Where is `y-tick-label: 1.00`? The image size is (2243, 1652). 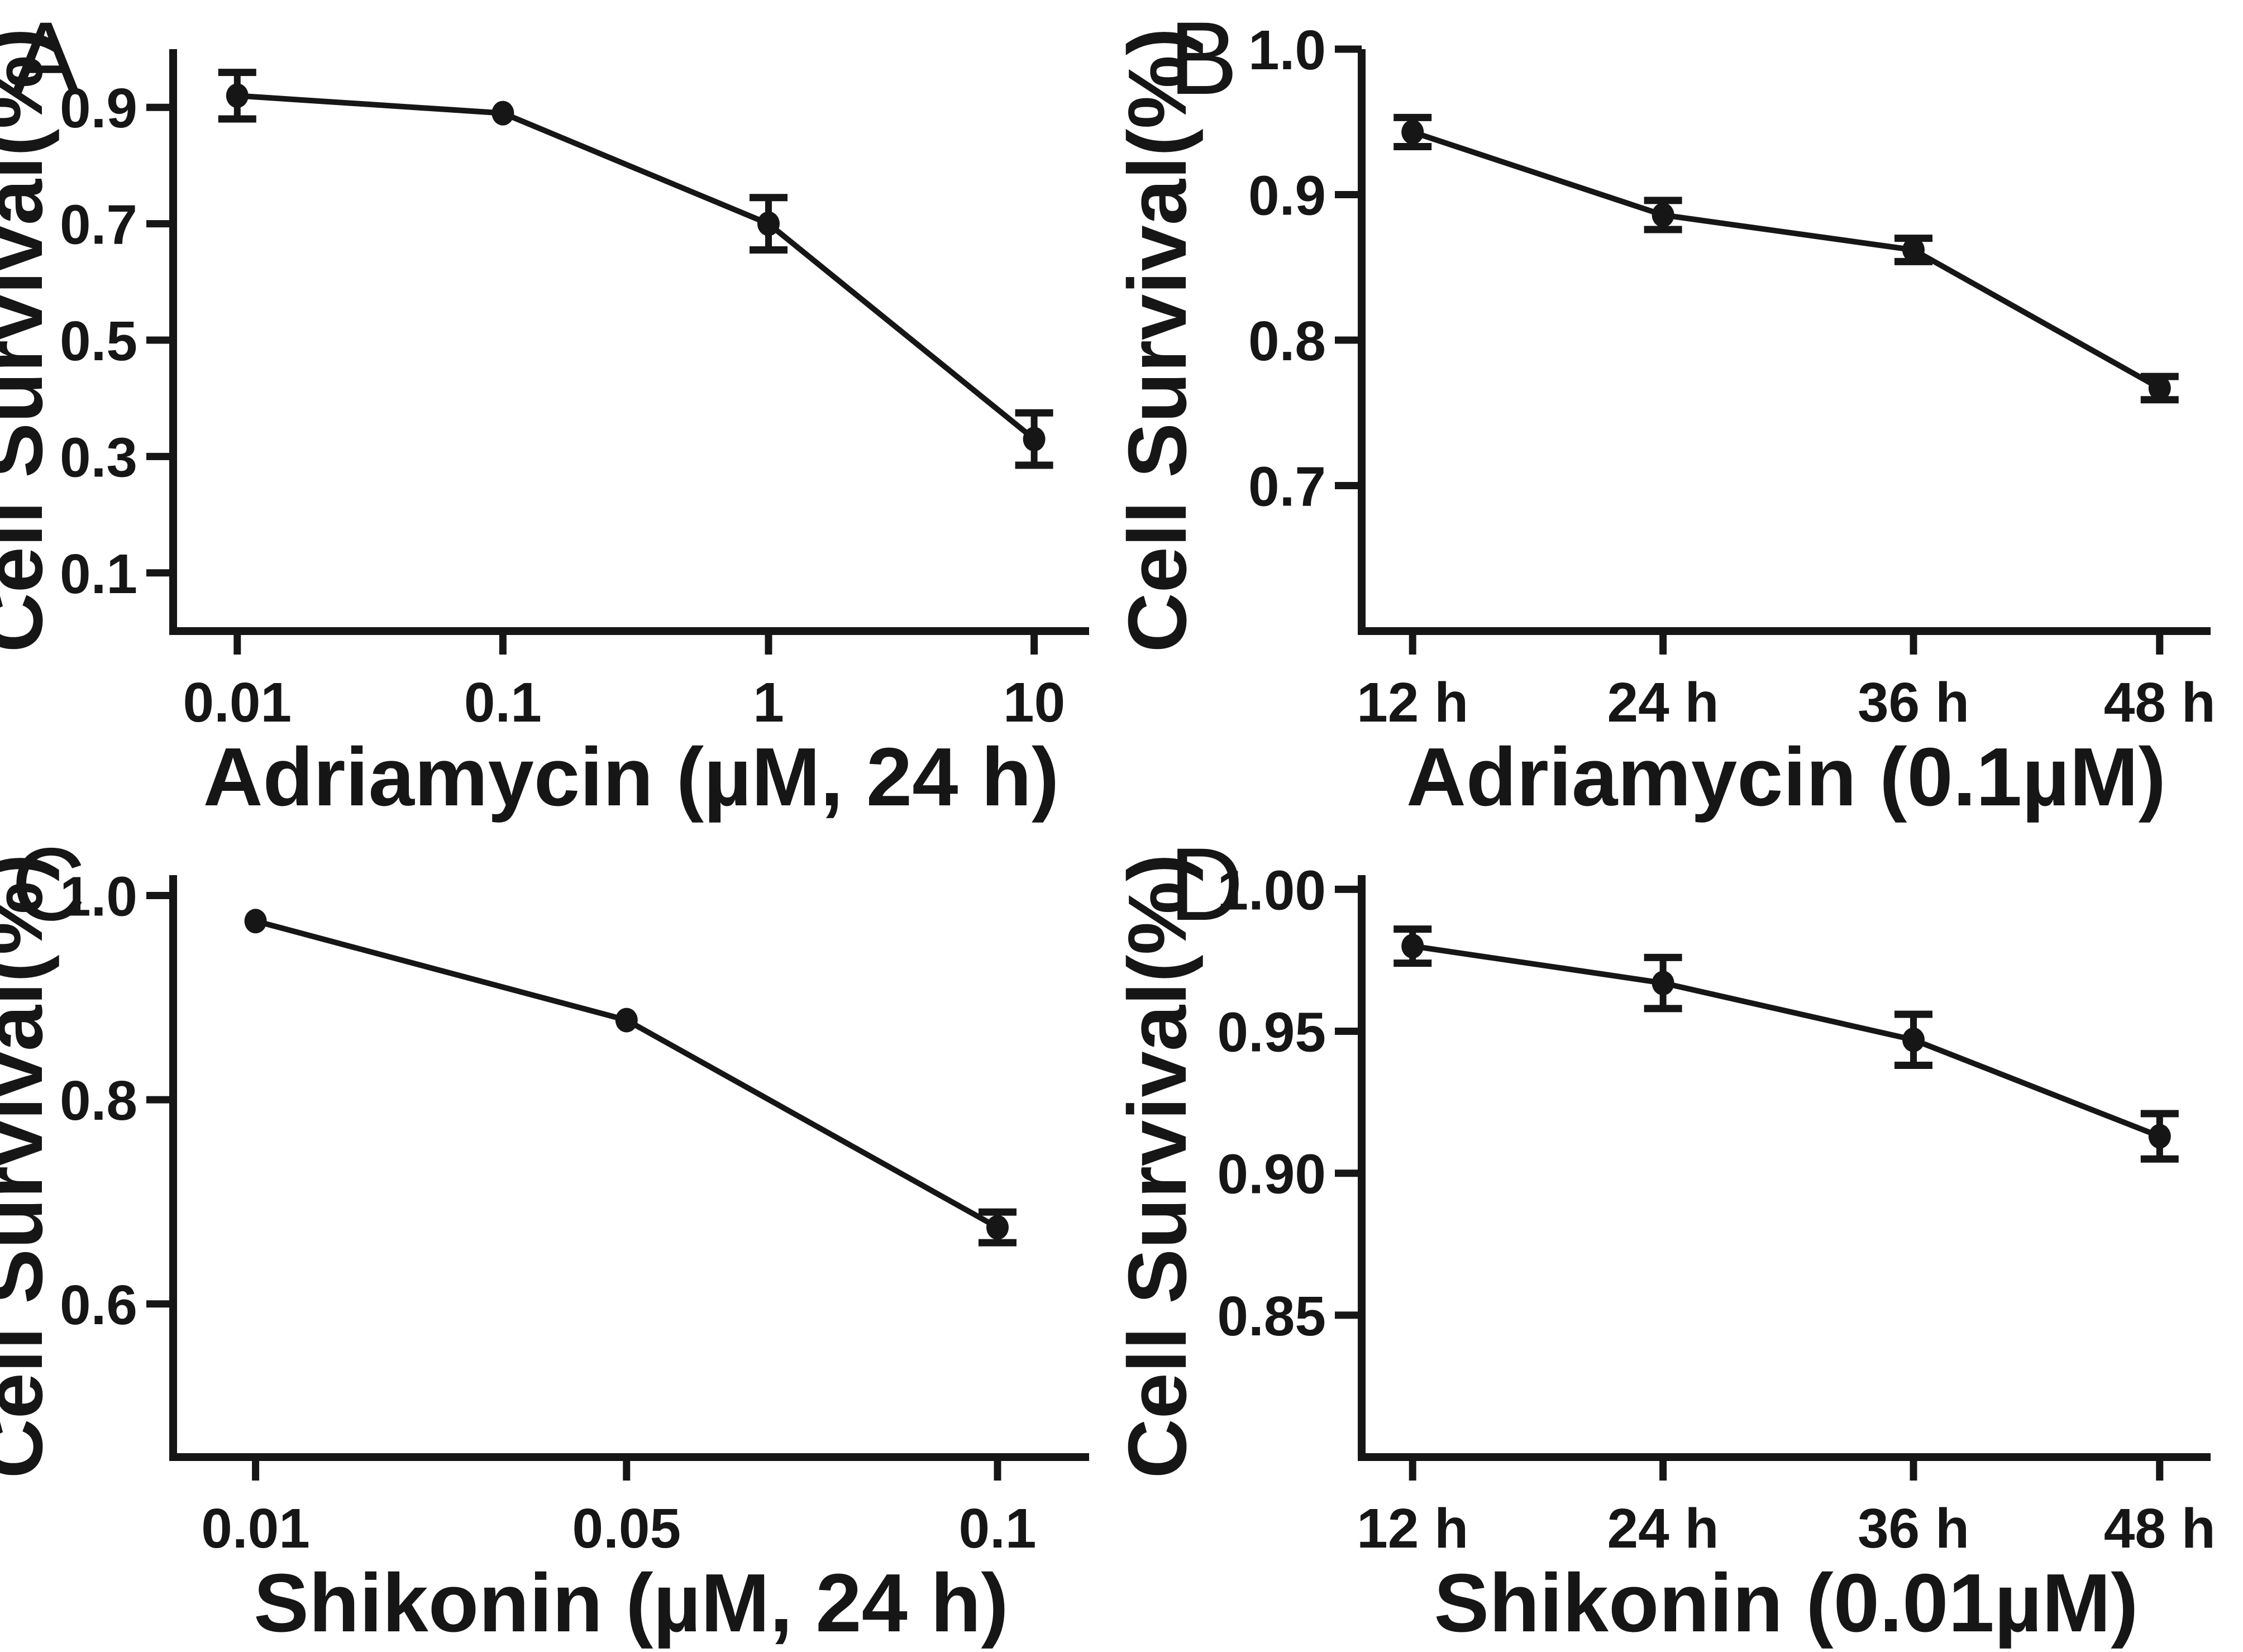
y-tick-label: 1.00 is located at coordinates (1271, 890).